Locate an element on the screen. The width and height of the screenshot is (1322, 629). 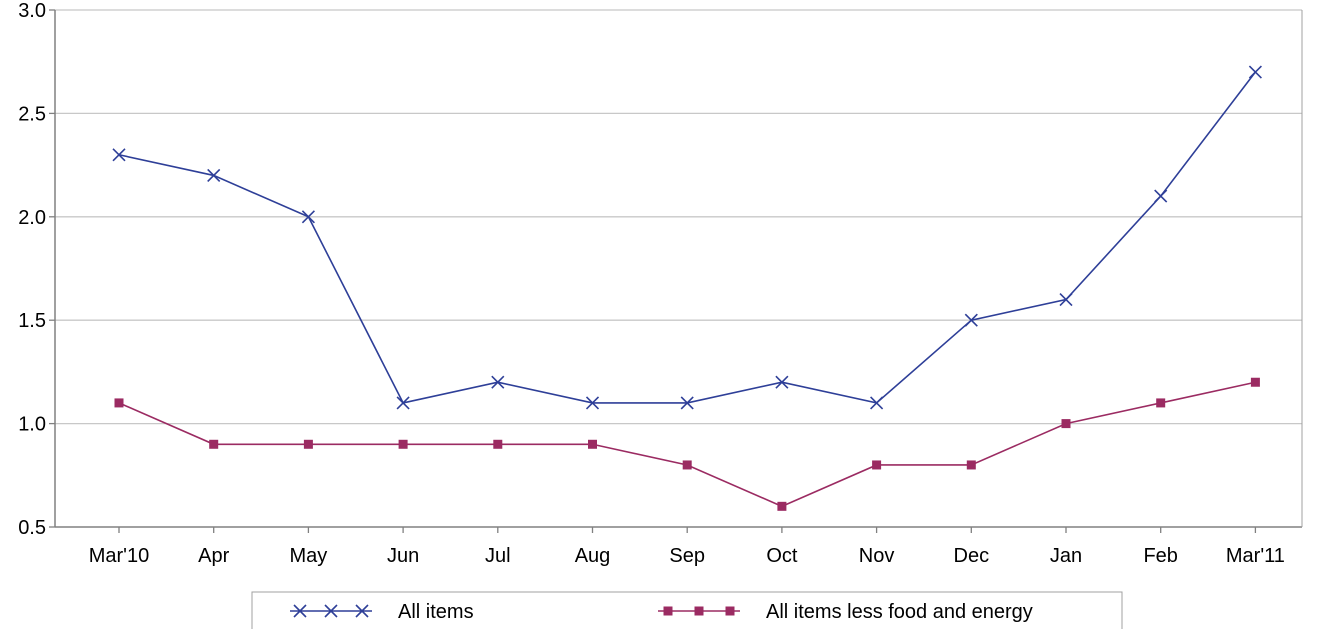
y-tick-label: 1.0 is located at coordinates (32, 425).